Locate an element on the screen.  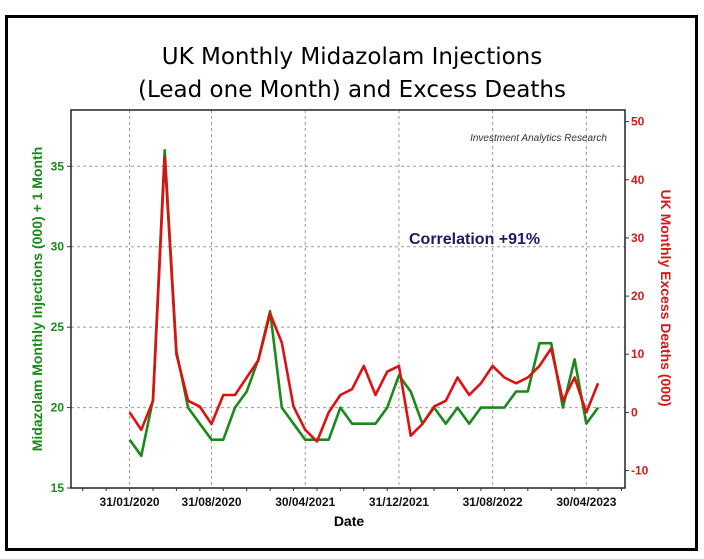
y-left-tick-label: 20 is located at coordinates (58, 408).